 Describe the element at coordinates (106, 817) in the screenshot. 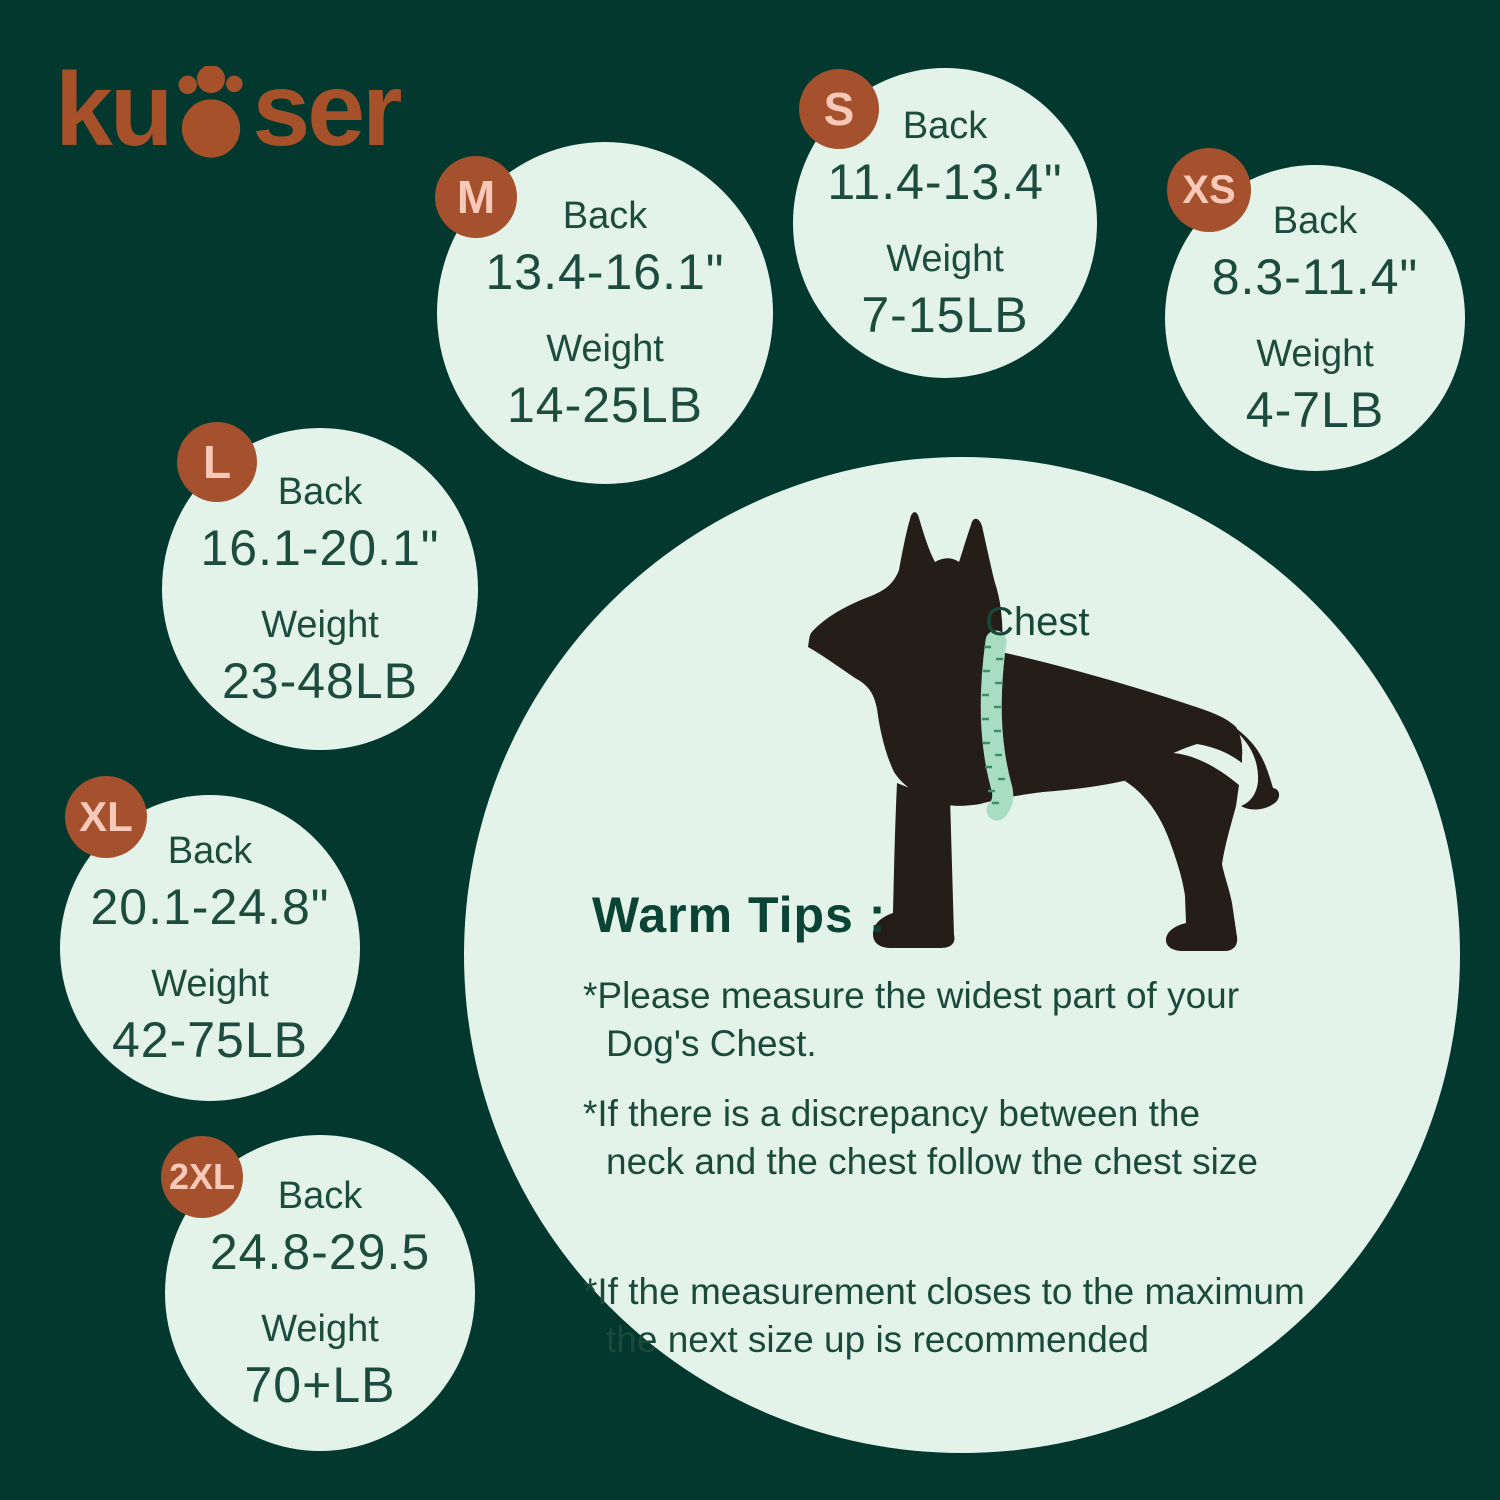

I see `size-badge-xl: XL` at that location.